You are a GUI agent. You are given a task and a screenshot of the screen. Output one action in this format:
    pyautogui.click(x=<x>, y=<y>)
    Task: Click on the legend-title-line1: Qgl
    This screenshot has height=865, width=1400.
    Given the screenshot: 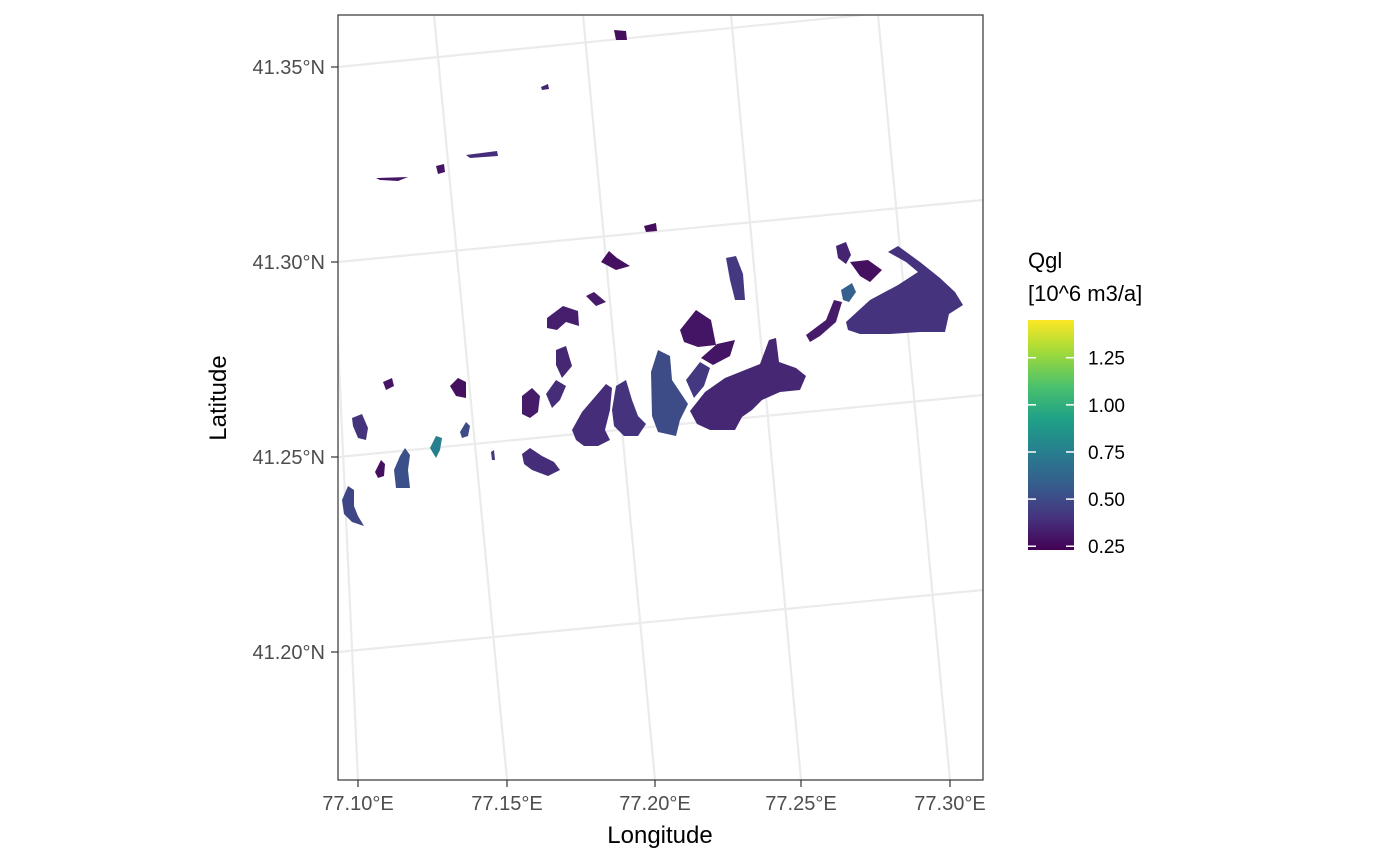 What is the action you would take?
    pyautogui.click(x=1045, y=260)
    